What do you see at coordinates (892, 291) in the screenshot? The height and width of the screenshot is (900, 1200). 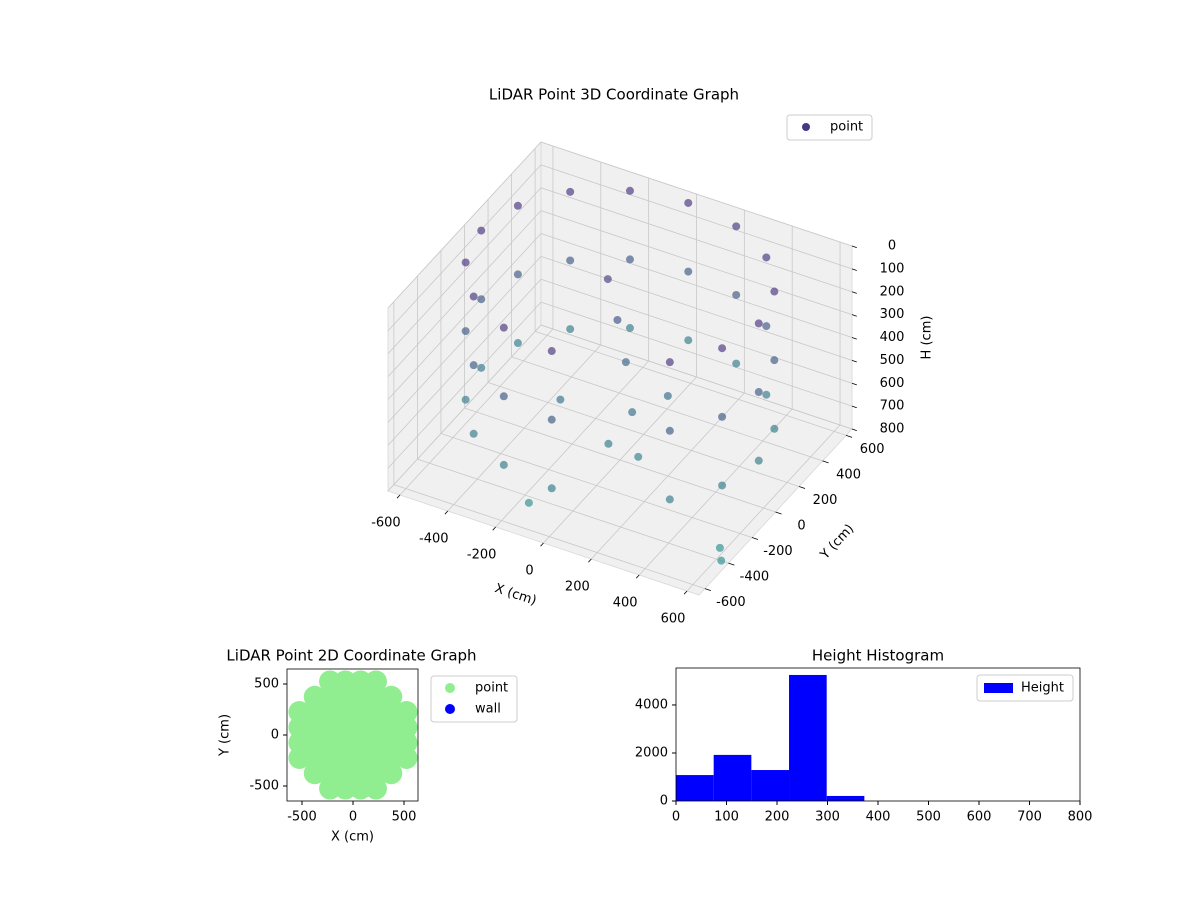 I see `z-tick-label: 200` at bounding box center [892, 291].